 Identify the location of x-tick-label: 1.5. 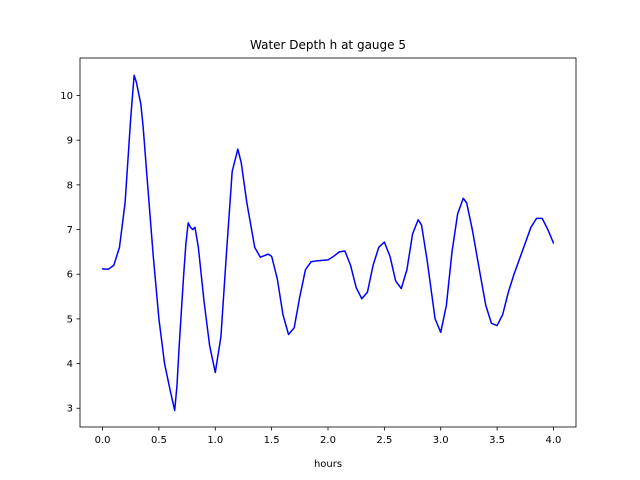
(272, 440).